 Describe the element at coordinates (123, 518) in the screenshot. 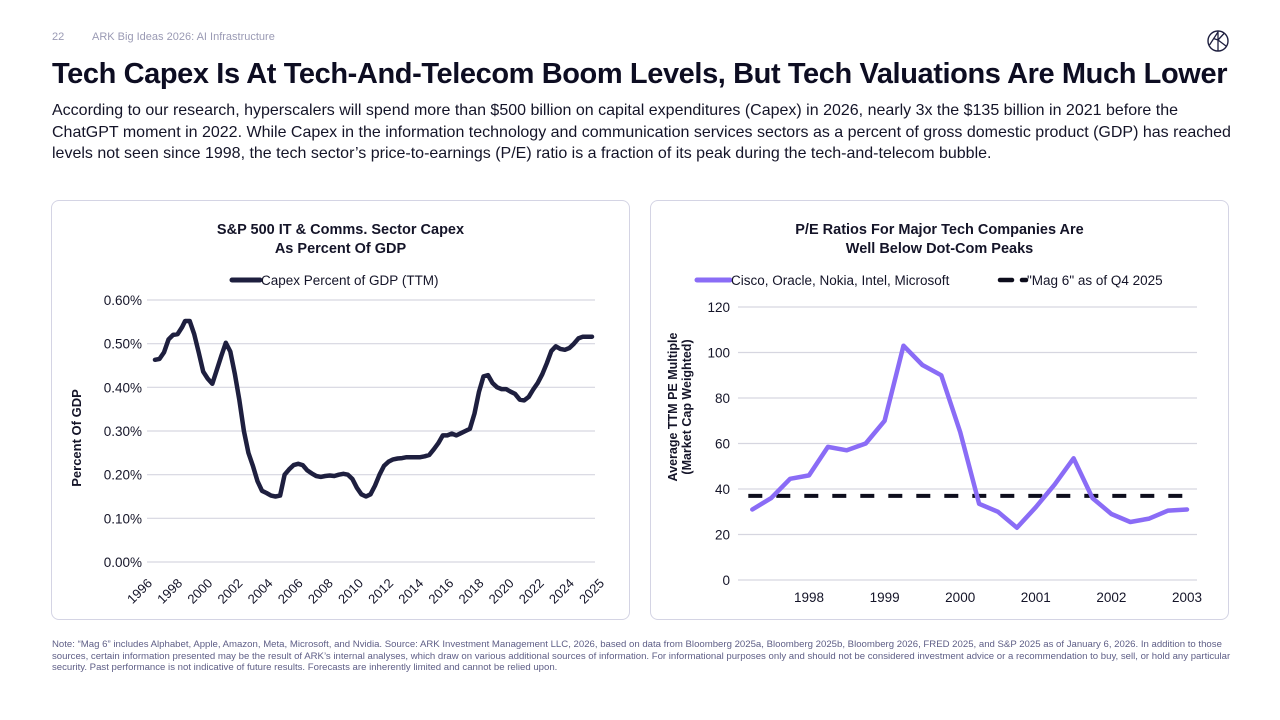

I see `capex-y-tick-label: 0.10%` at that location.